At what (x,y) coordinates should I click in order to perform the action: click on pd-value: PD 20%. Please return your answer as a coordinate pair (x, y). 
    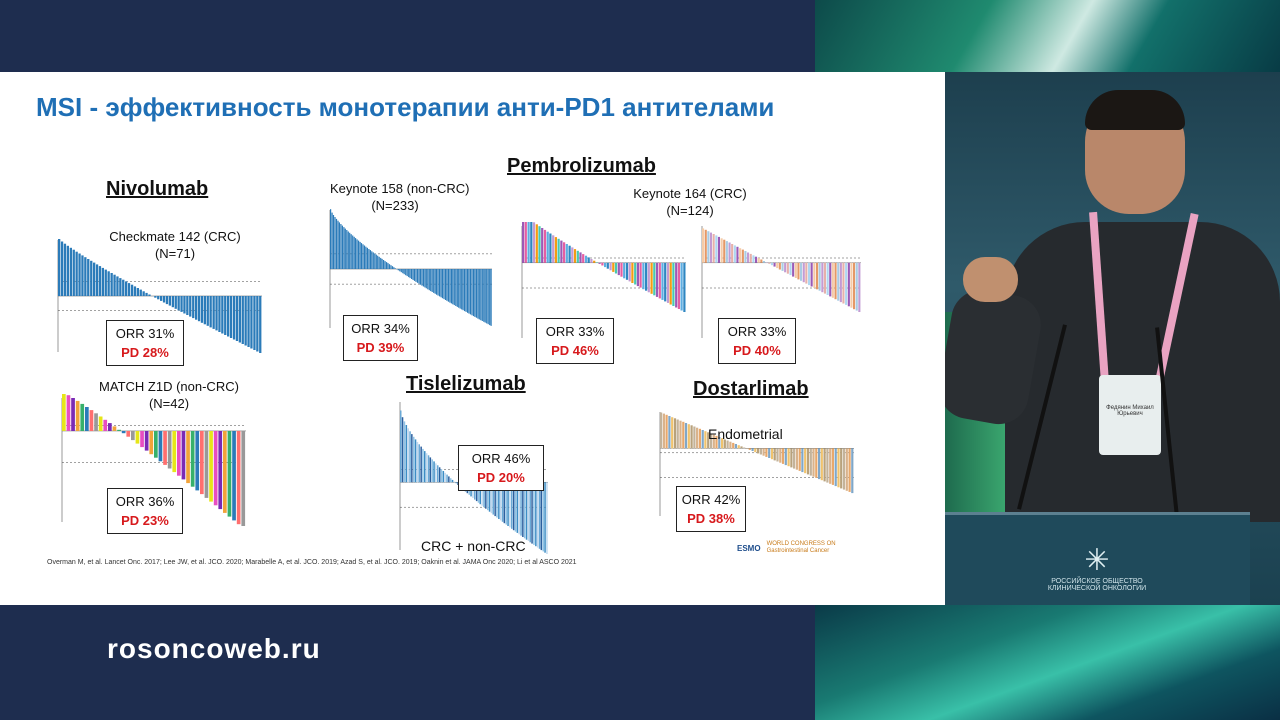
    Looking at the image, I should click on (501, 477).